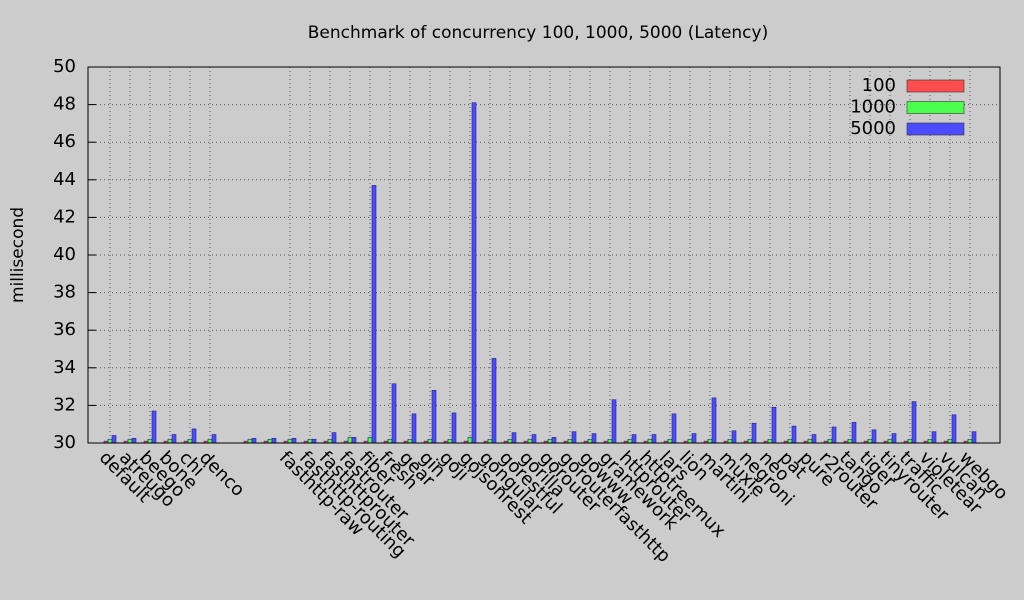 This screenshot has width=1024, height=600. I want to click on legend-label: 5000, so click(873, 128).